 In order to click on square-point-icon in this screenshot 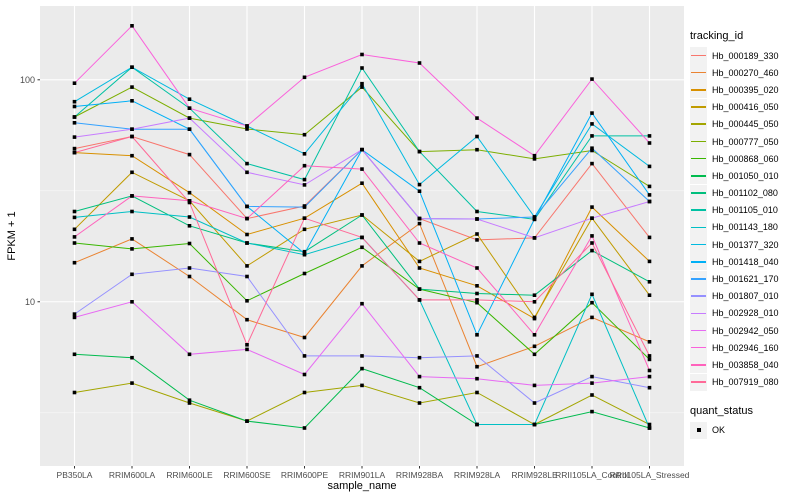, I will do `click(698, 430)`.